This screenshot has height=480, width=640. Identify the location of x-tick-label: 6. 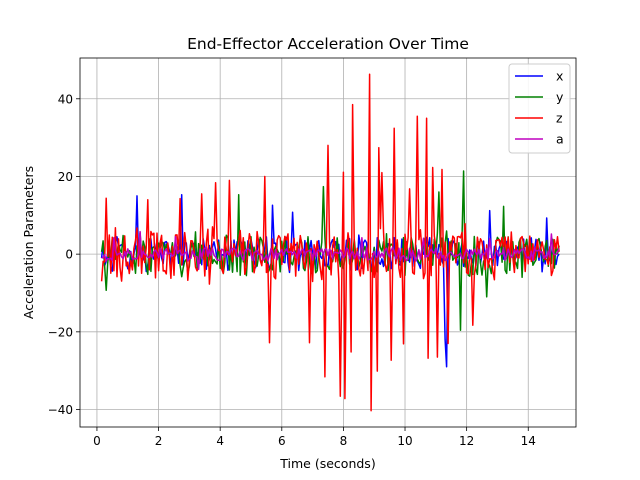
(282, 441).